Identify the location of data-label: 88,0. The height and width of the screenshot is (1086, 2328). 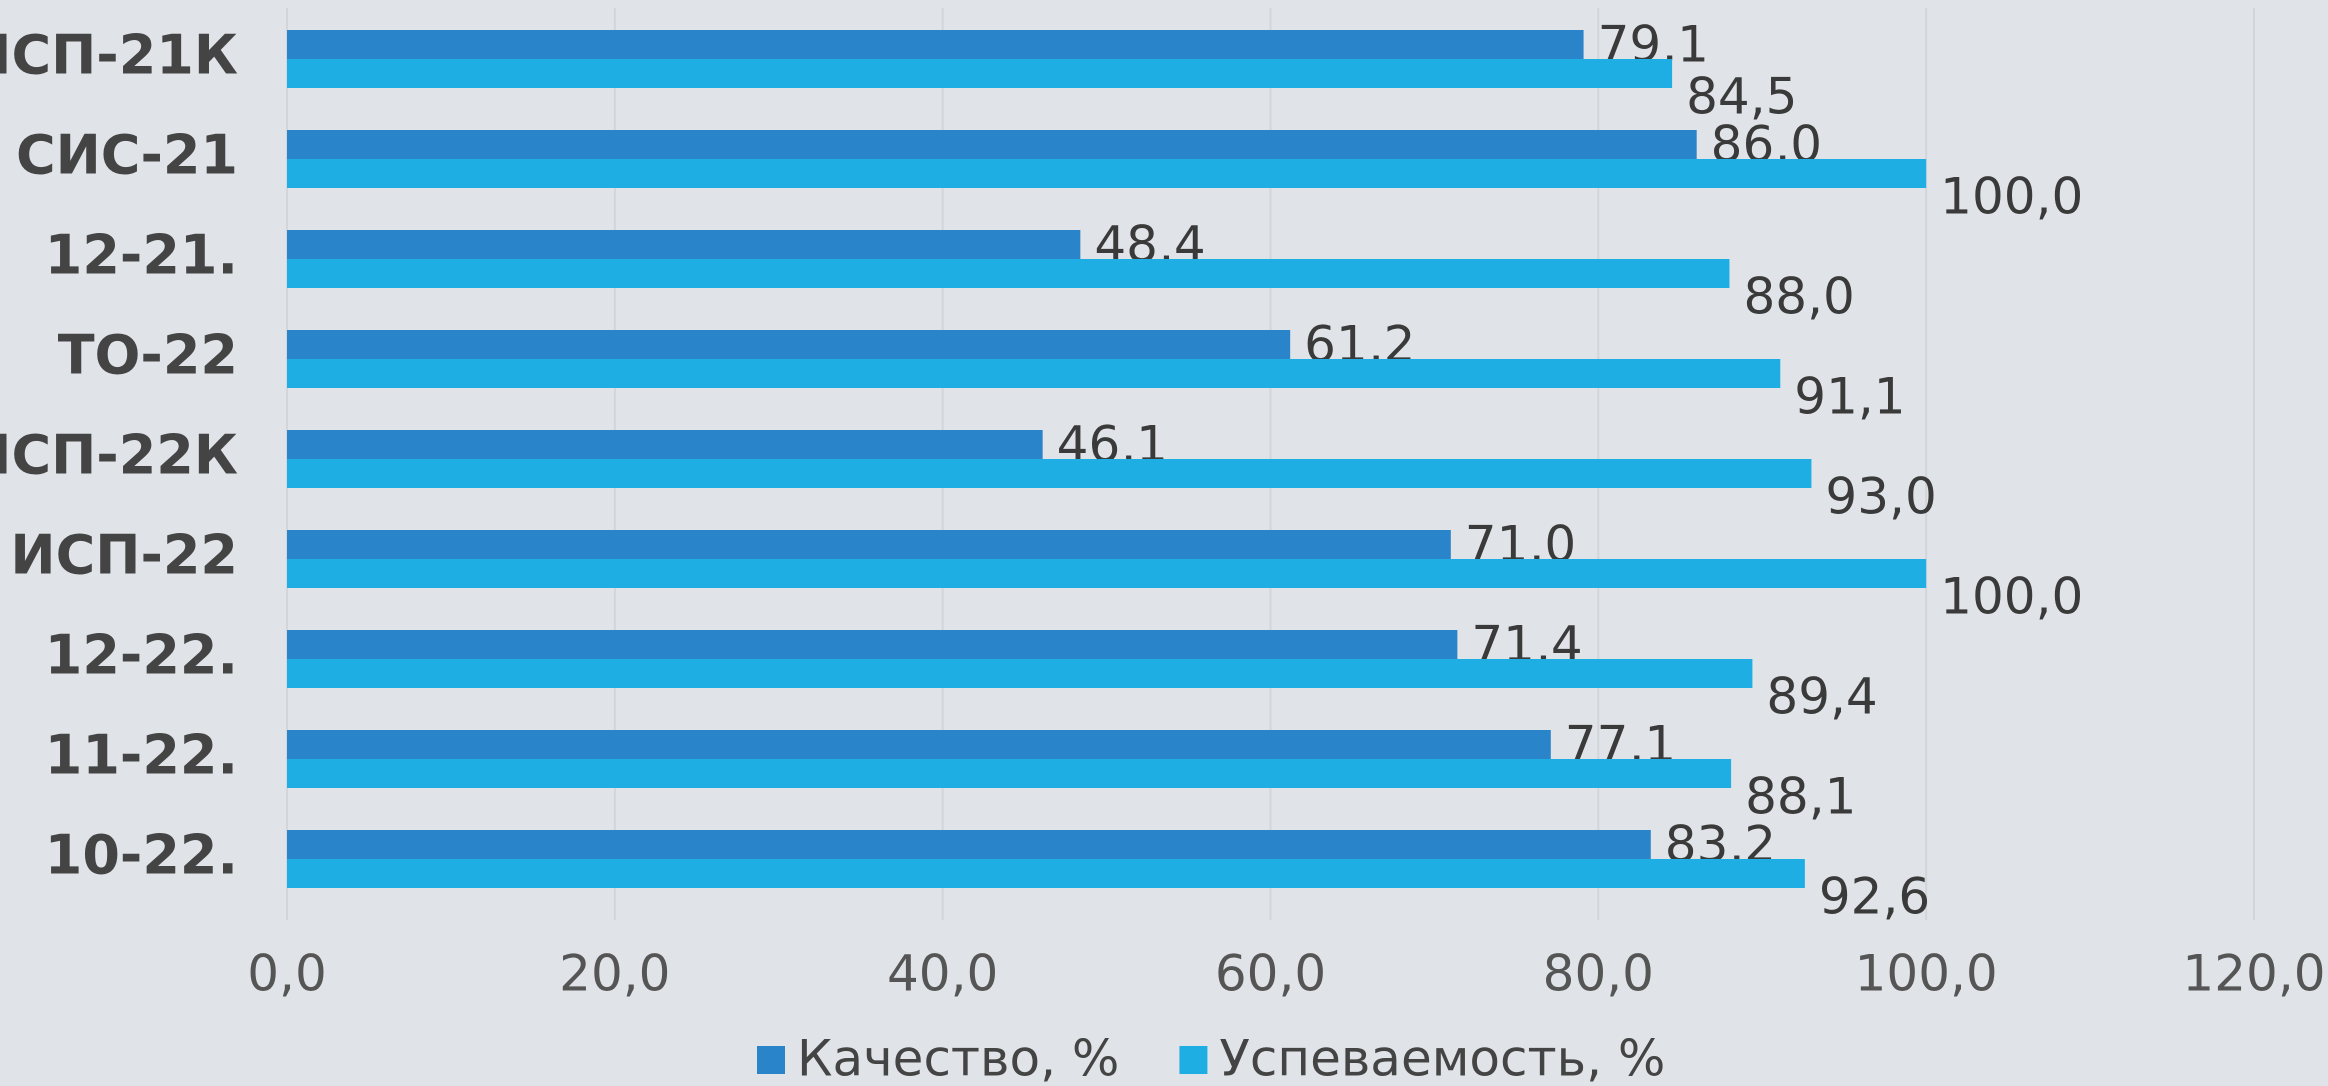
(1798, 297).